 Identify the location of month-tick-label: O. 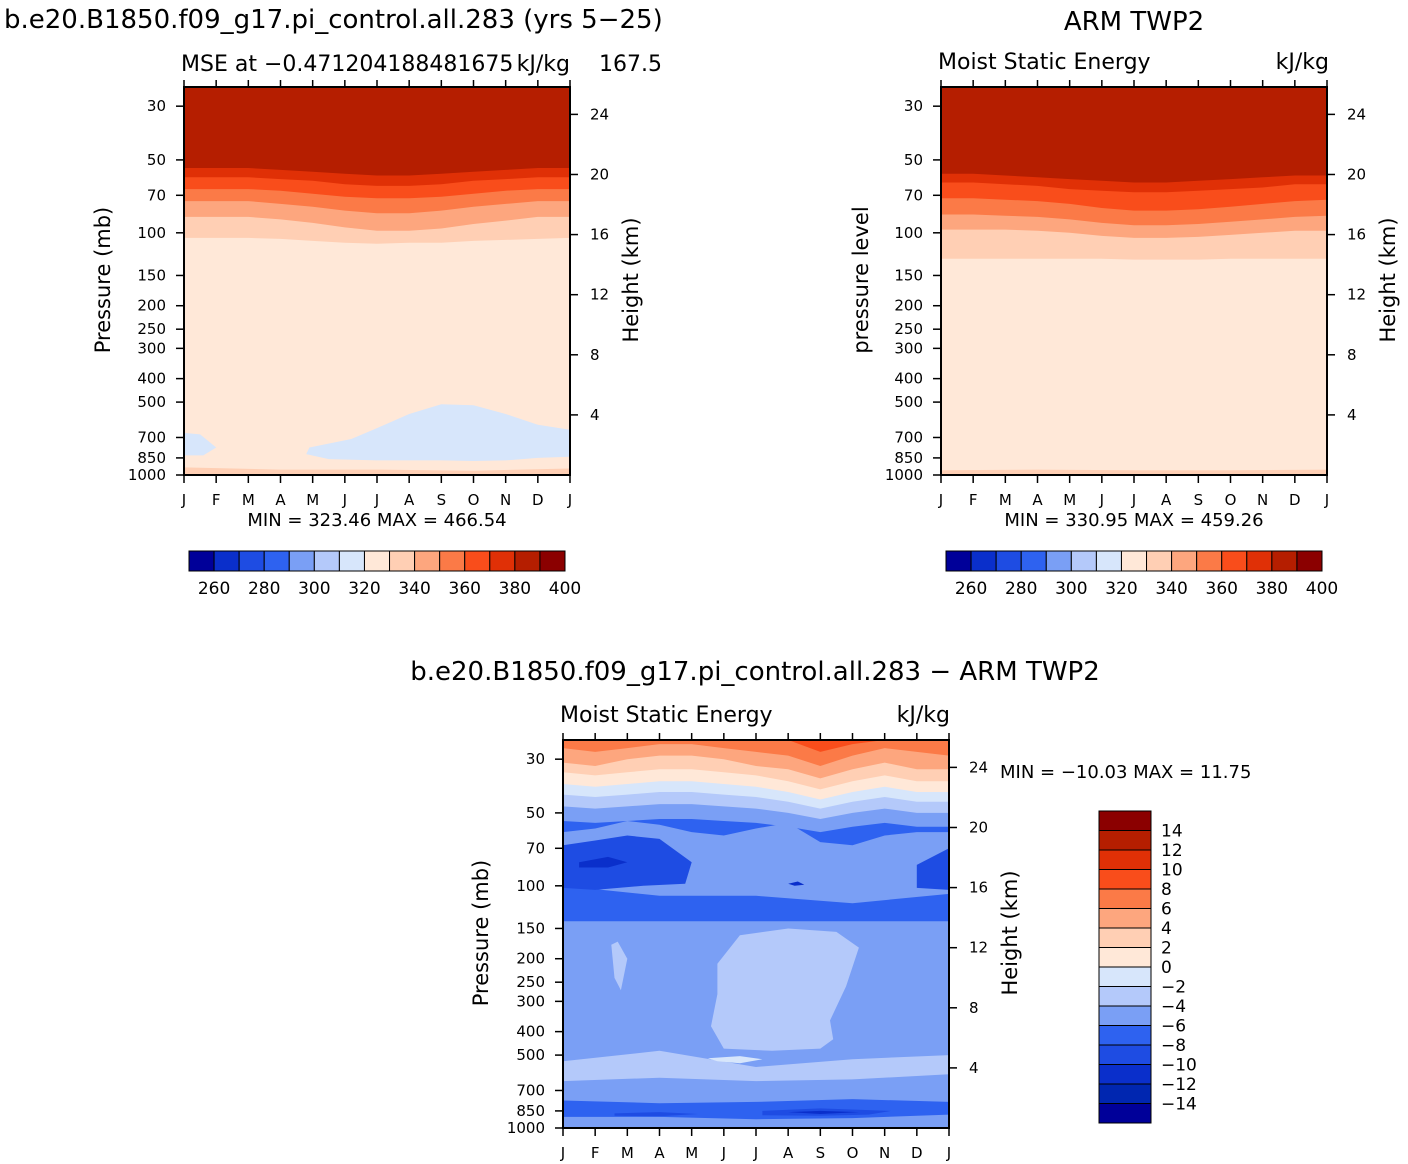
(853, 1153).